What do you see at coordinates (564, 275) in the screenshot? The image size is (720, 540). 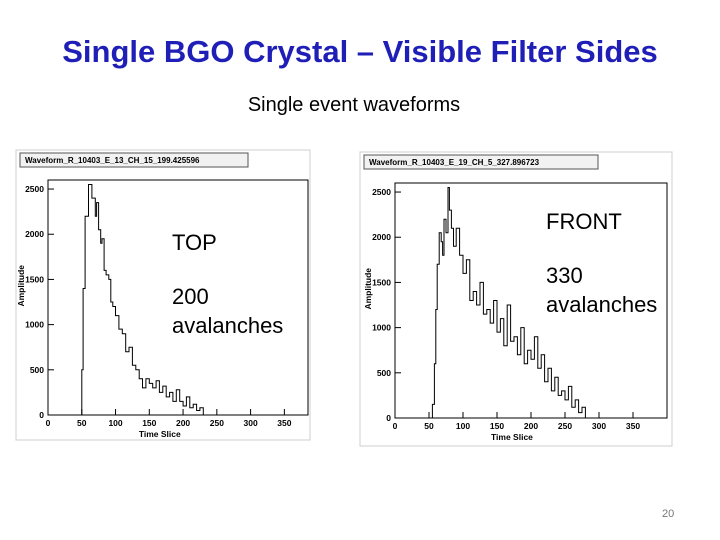 I see `annotation-front-count: 330` at bounding box center [564, 275].